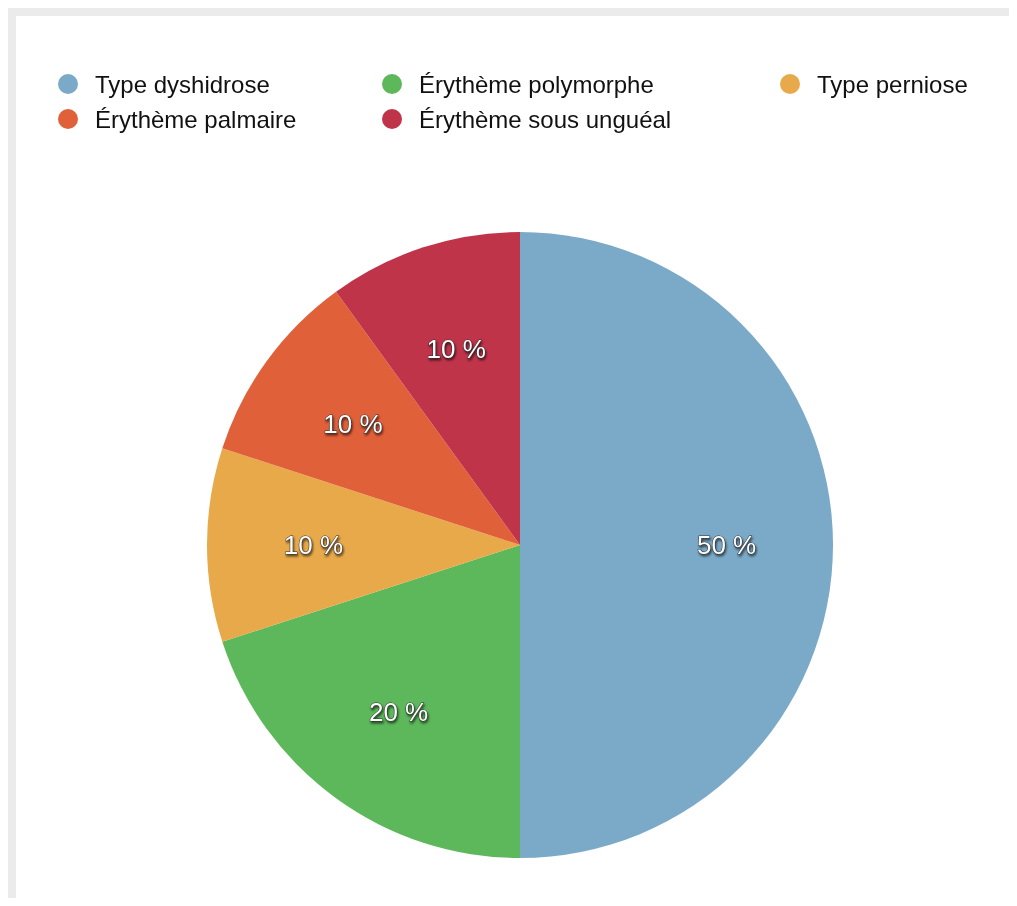  I want to click on data-label: 50 %, so click(726, 545).